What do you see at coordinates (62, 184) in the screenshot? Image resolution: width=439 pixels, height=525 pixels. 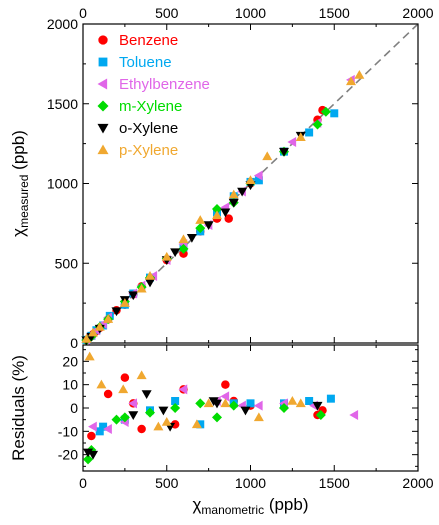 I see `y-tick-label-main: 1000` at bounding box center [62, 184].